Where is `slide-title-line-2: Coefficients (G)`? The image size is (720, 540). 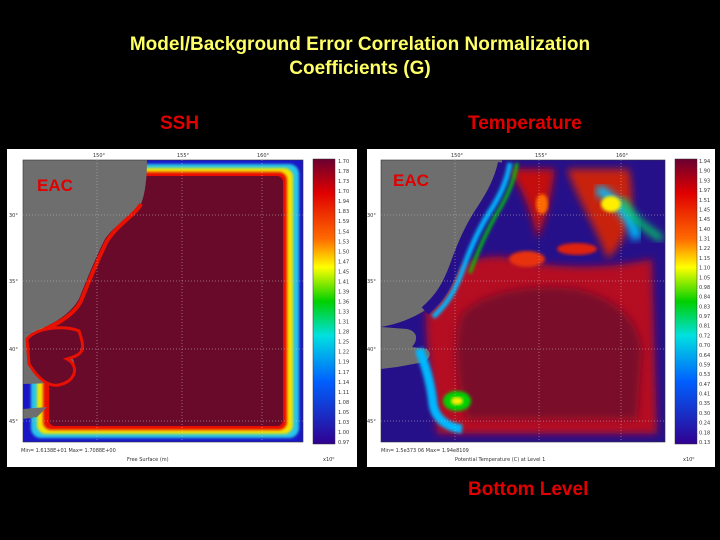
slide-title-line-2: Coefficients (G) is located at coordinates (360, 68).